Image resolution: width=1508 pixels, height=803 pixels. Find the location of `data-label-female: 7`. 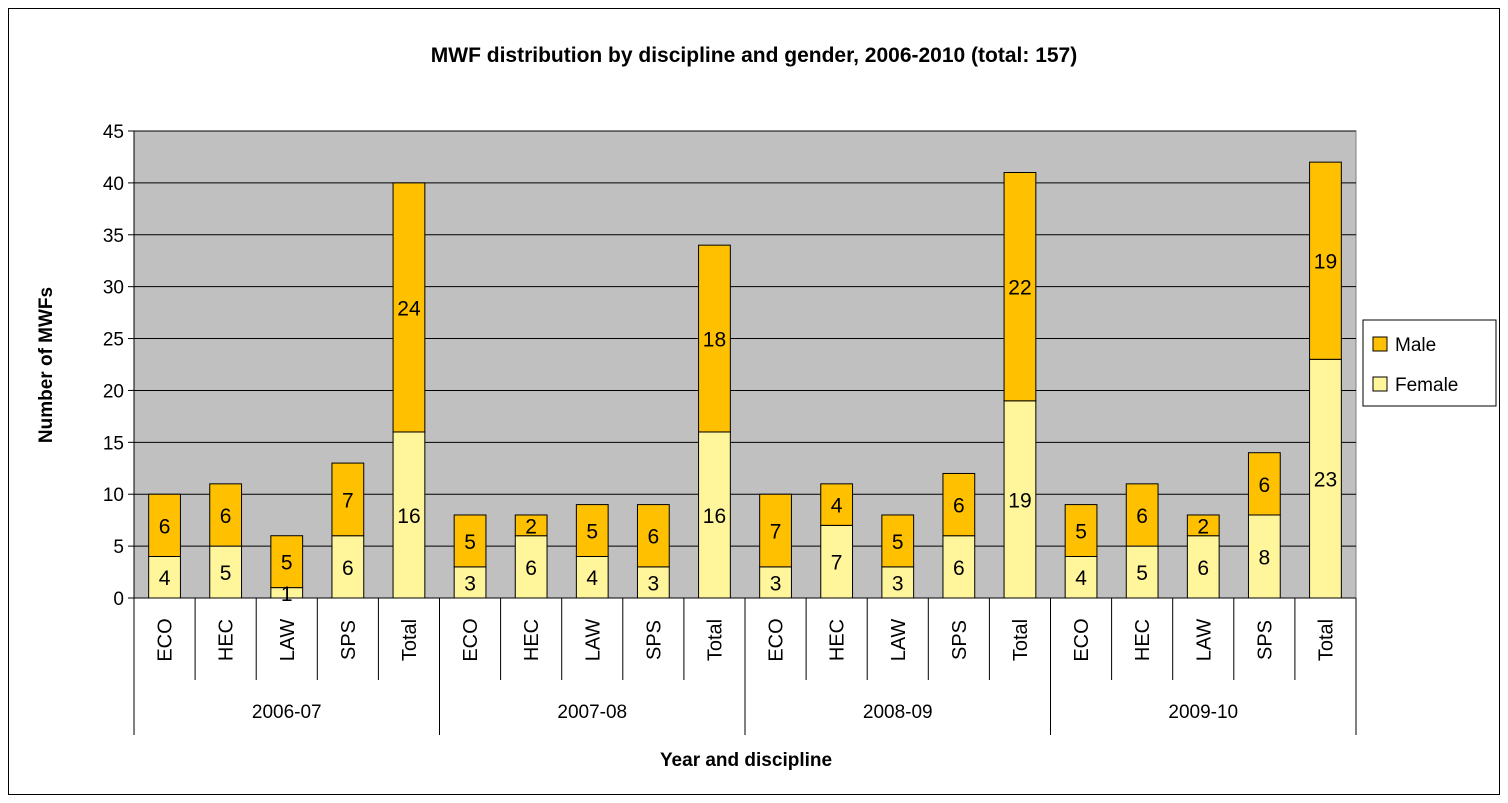

data-label-female: 7 is located at coordinates (837, 563).